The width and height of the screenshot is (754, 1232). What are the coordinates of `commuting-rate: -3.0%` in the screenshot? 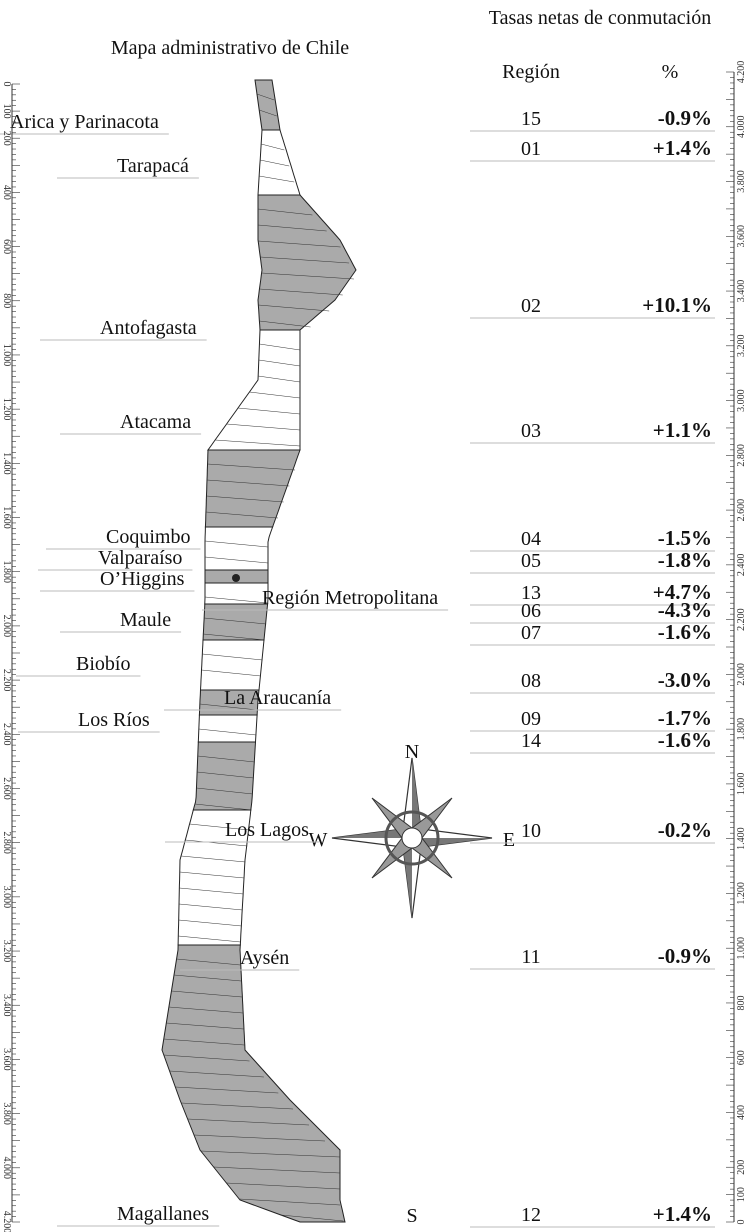 It's located at (685, 680).